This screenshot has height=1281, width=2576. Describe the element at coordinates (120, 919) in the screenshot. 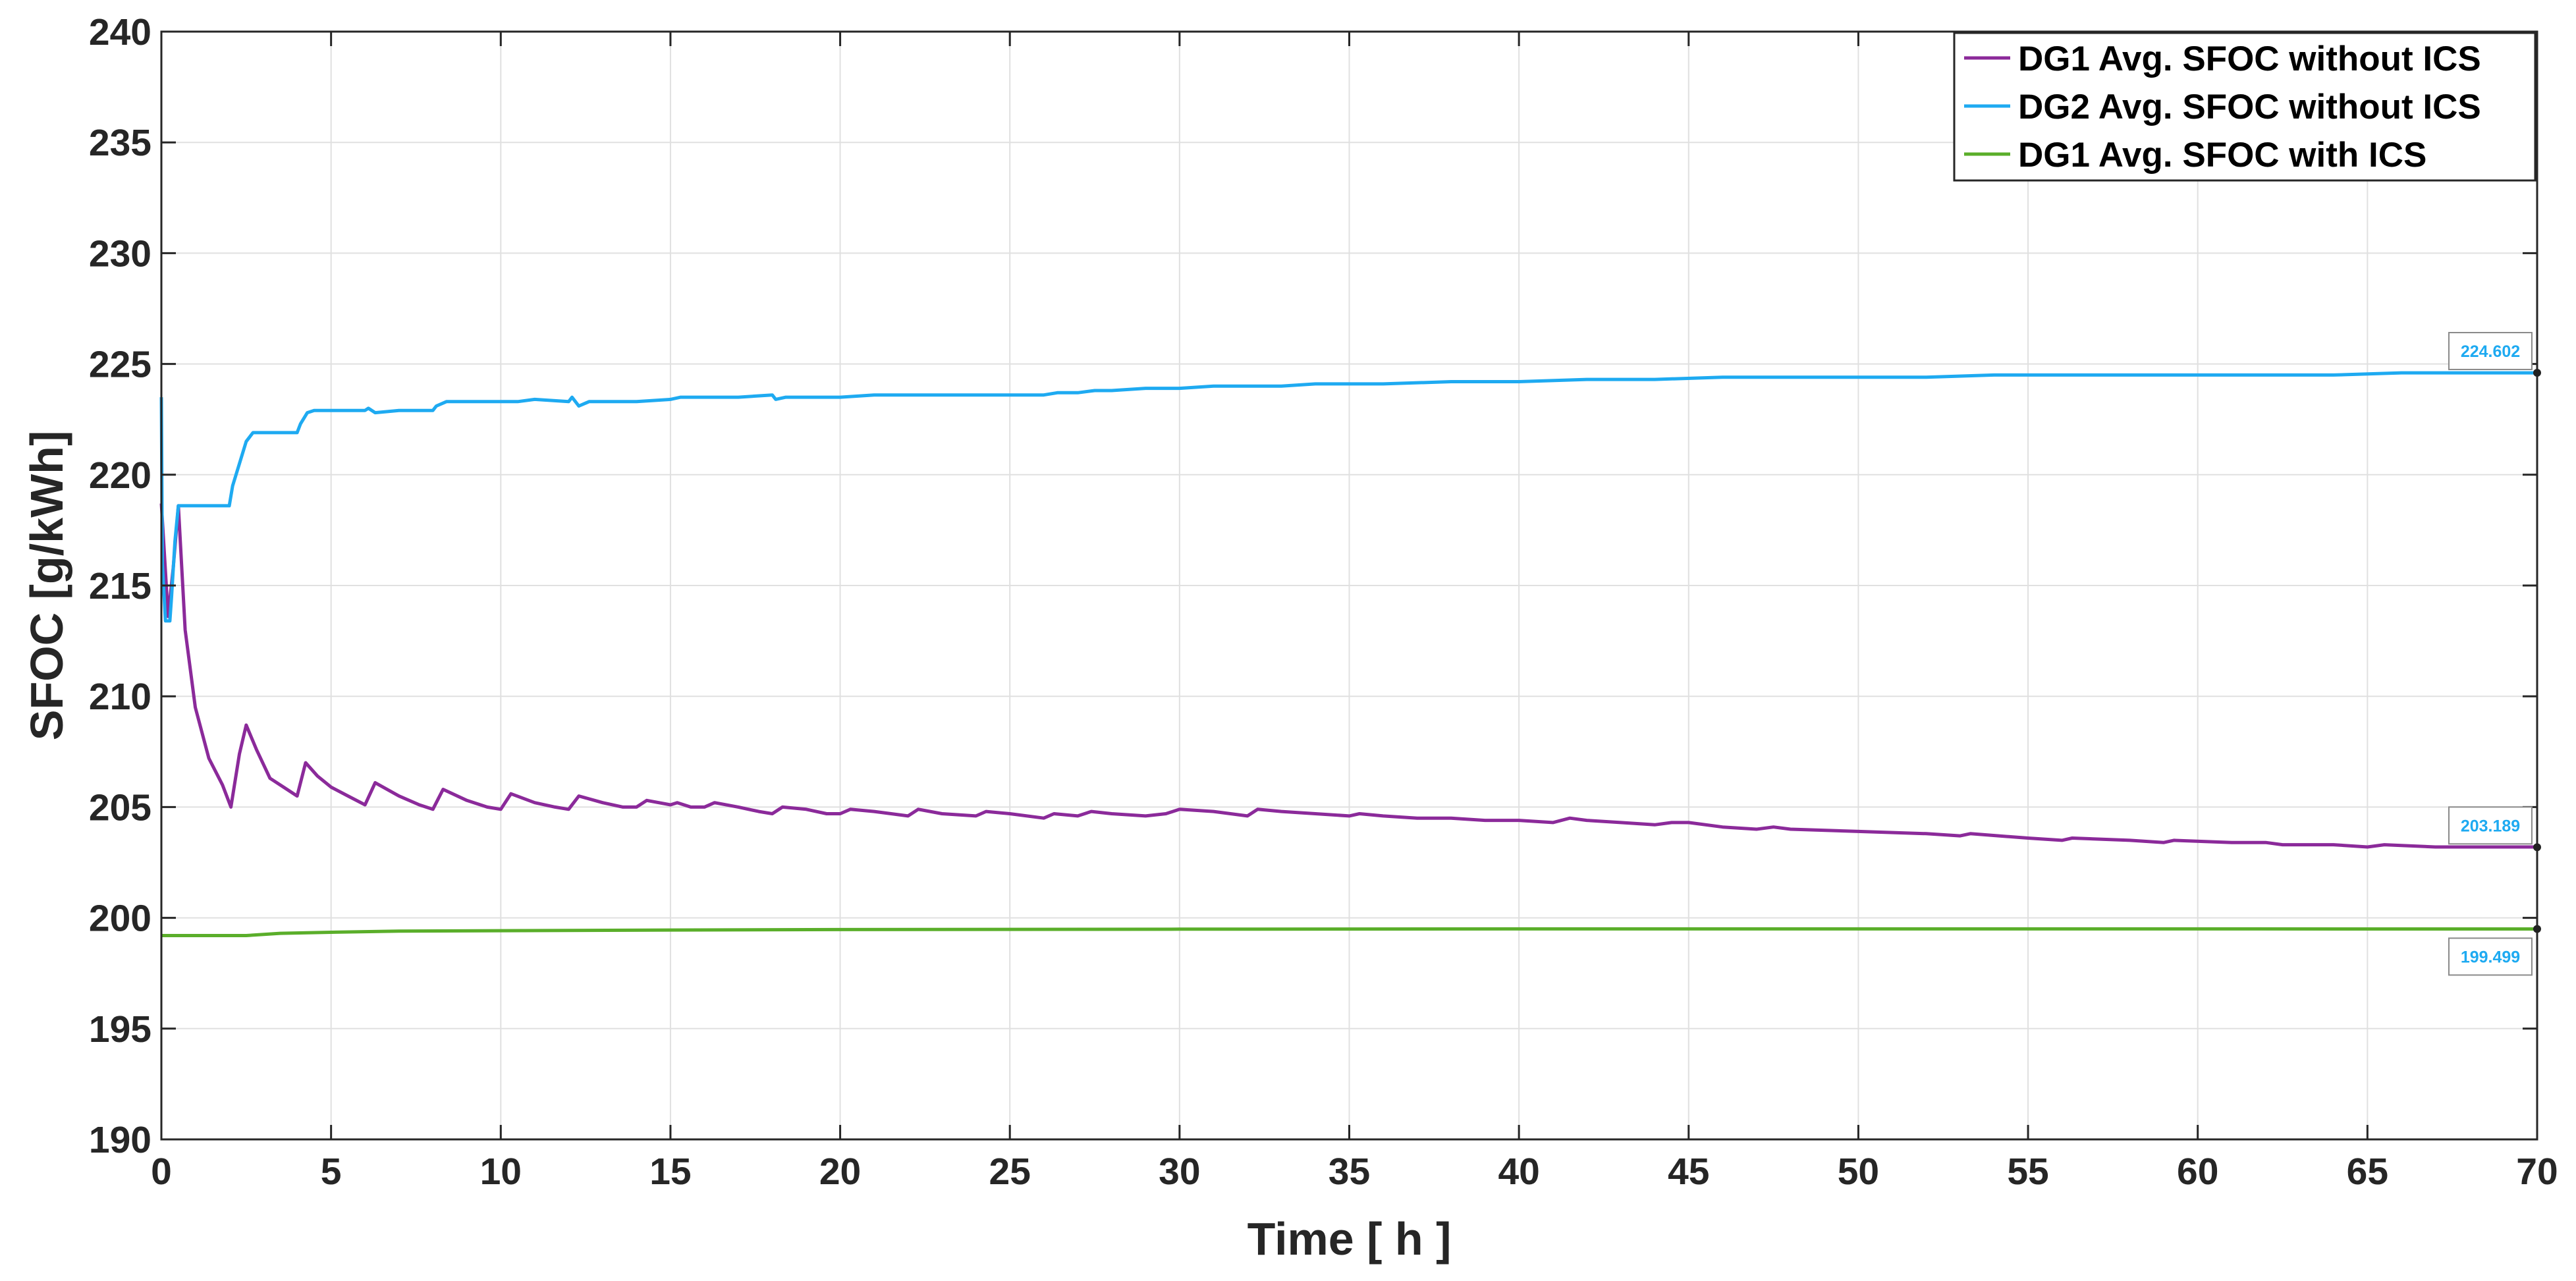

I see `y-tick-label: 200` at that location.